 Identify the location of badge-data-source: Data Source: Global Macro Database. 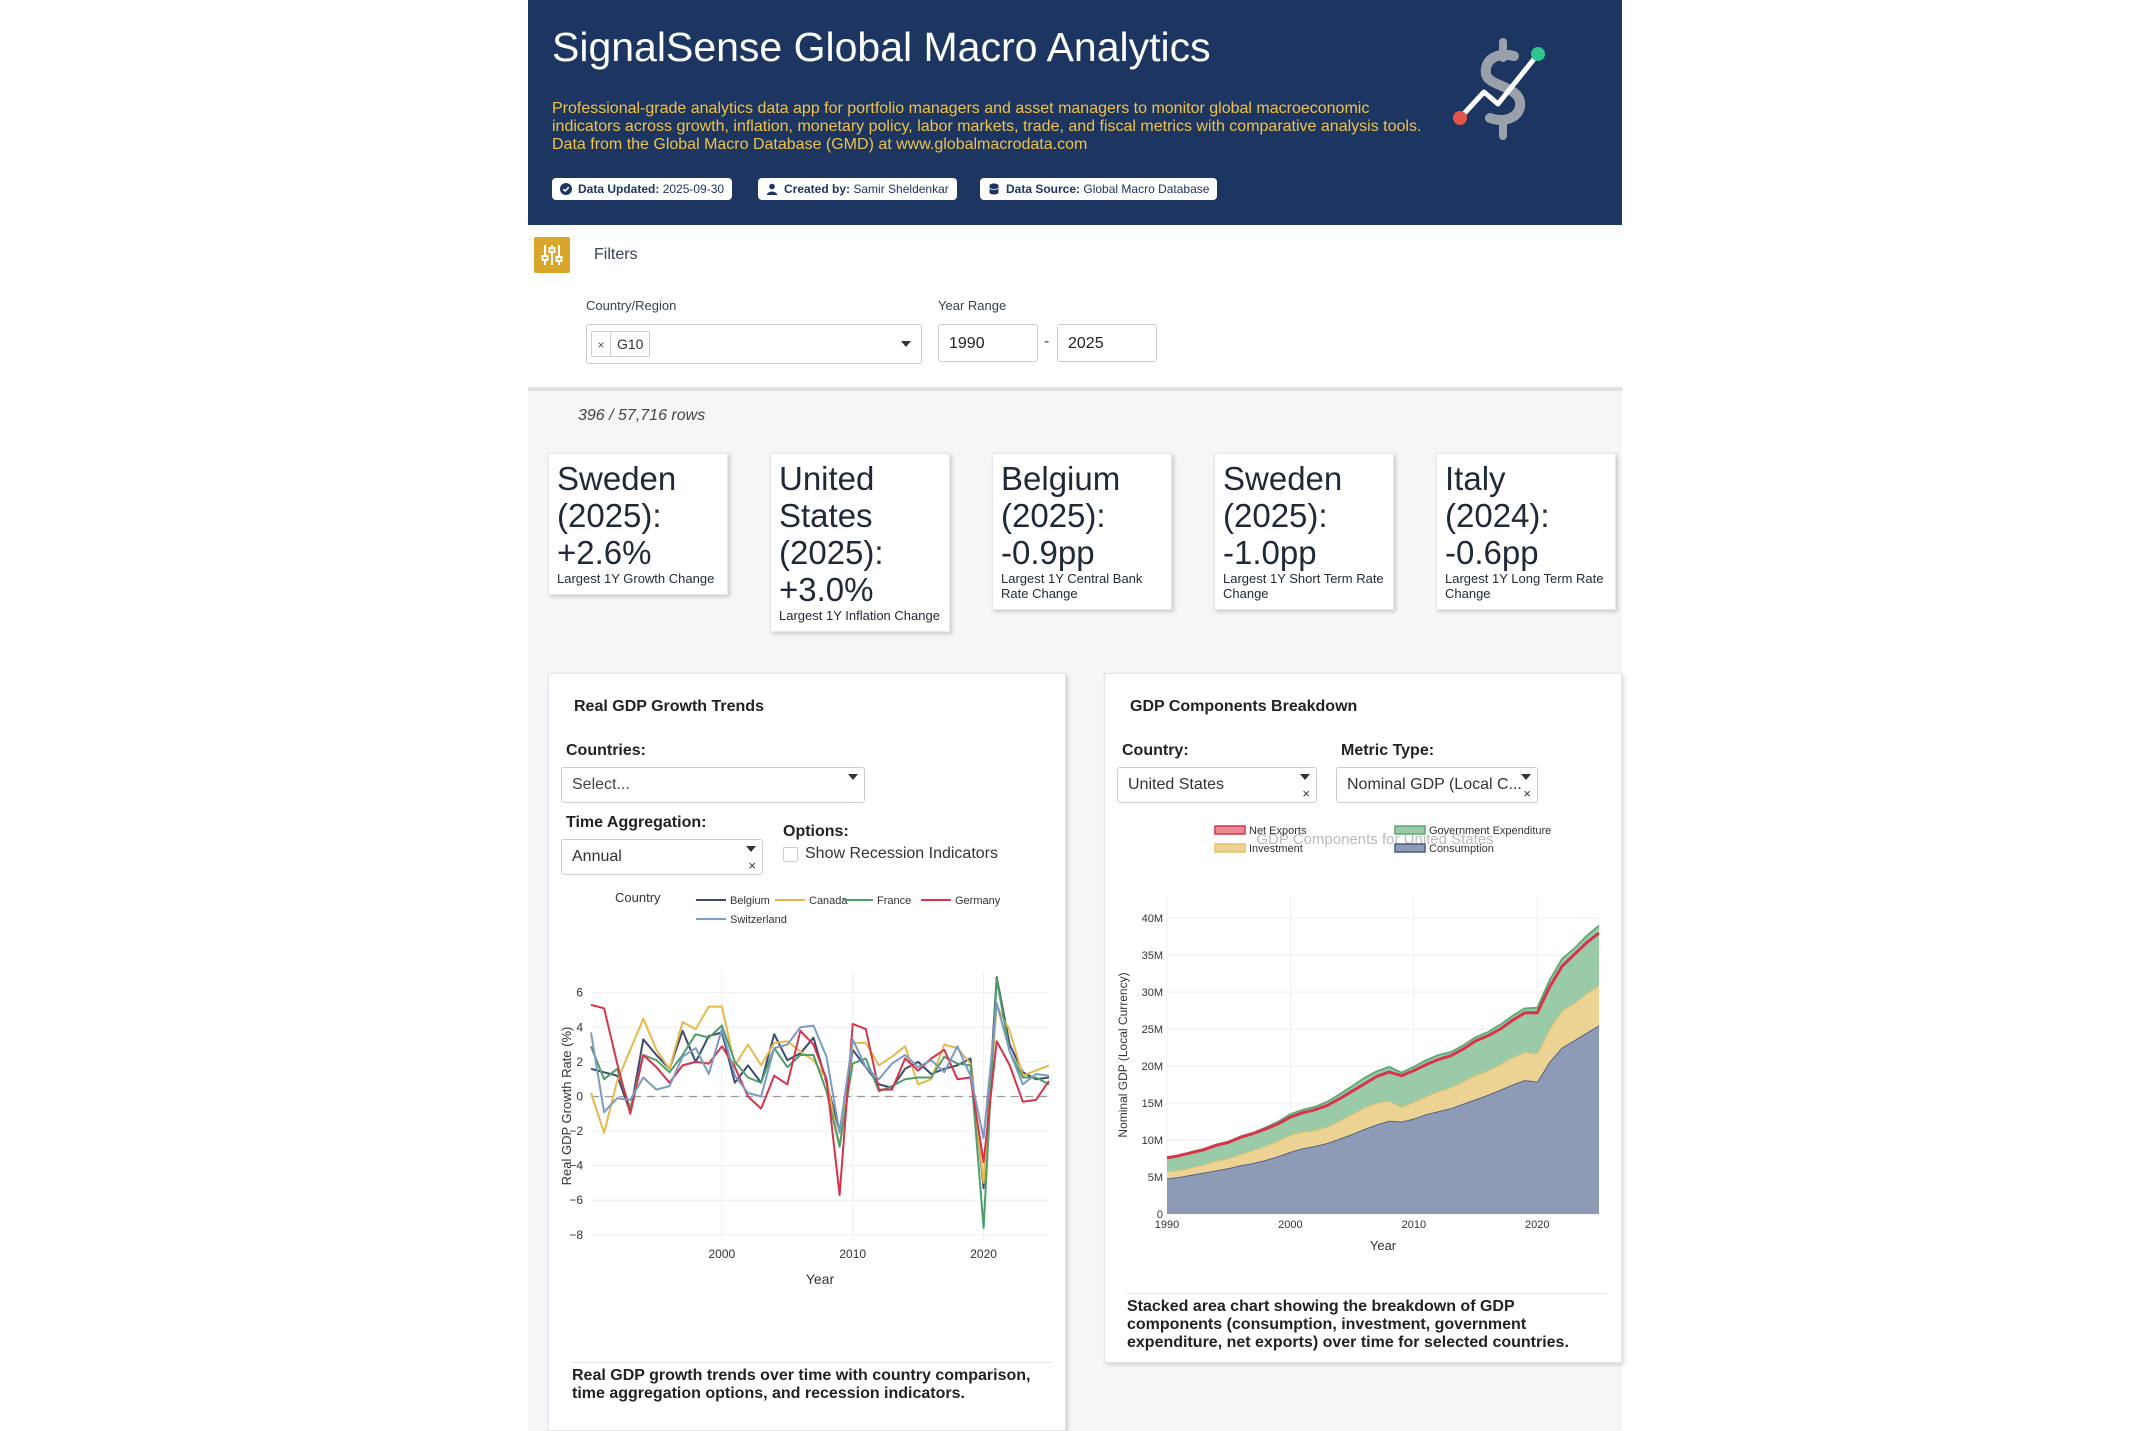
(1099, 189).